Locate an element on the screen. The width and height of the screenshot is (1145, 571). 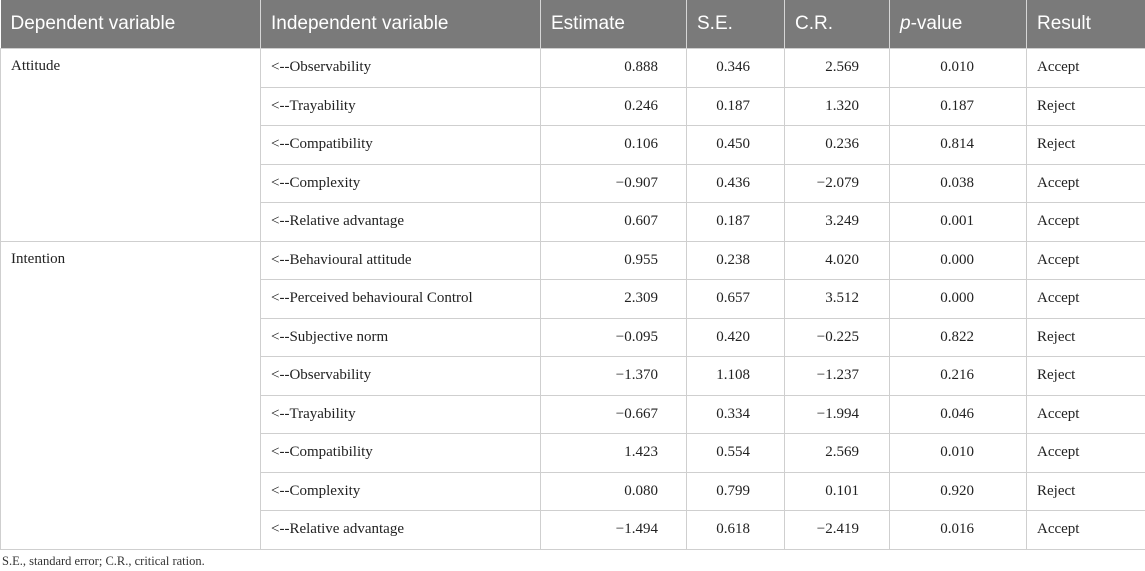
se-cell: 0.238 is located at coordinates (735, 260).